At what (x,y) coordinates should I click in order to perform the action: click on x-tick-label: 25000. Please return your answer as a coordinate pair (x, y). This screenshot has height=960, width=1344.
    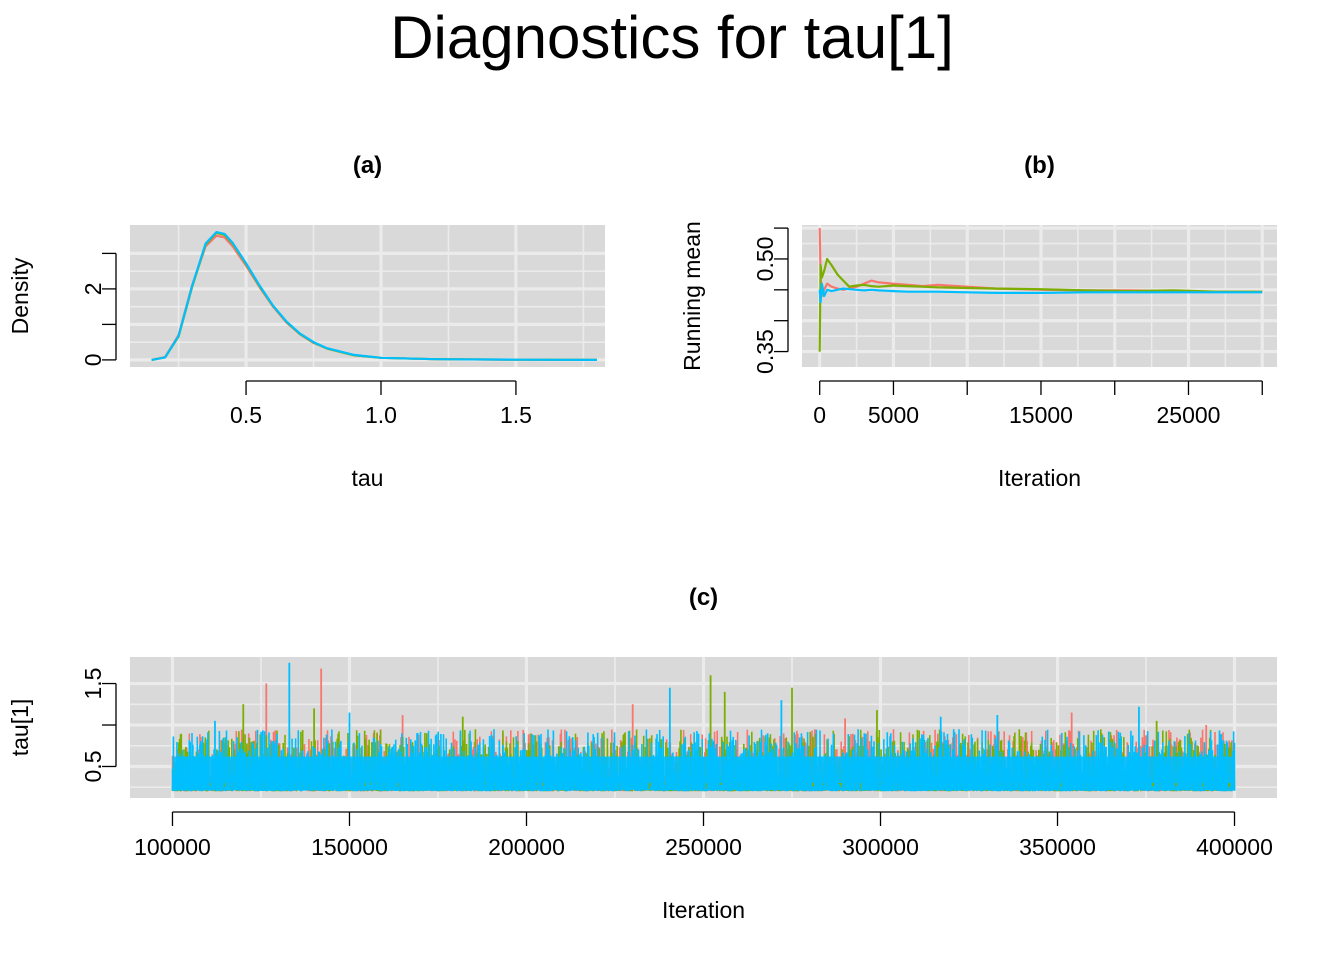
    Looking at the image, I should click on (1189, 415).